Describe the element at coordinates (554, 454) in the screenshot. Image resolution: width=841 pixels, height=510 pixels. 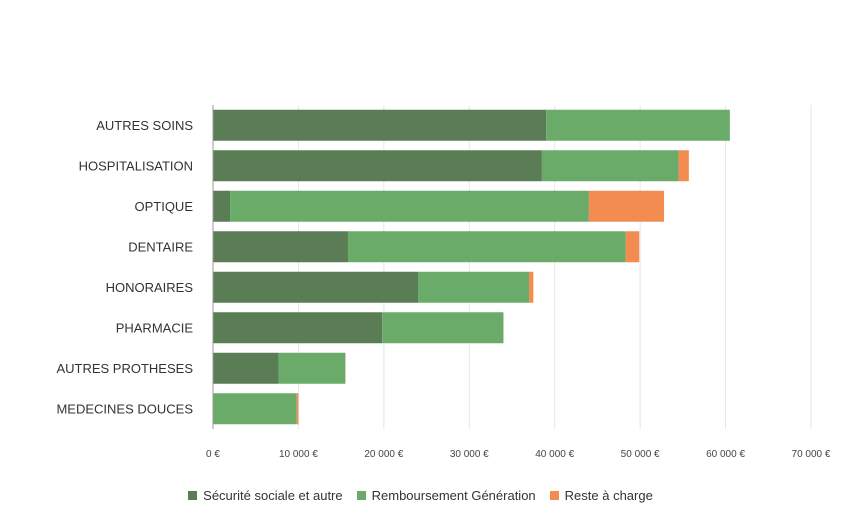
I see `x-tick-label: 40 000 €` at that location.